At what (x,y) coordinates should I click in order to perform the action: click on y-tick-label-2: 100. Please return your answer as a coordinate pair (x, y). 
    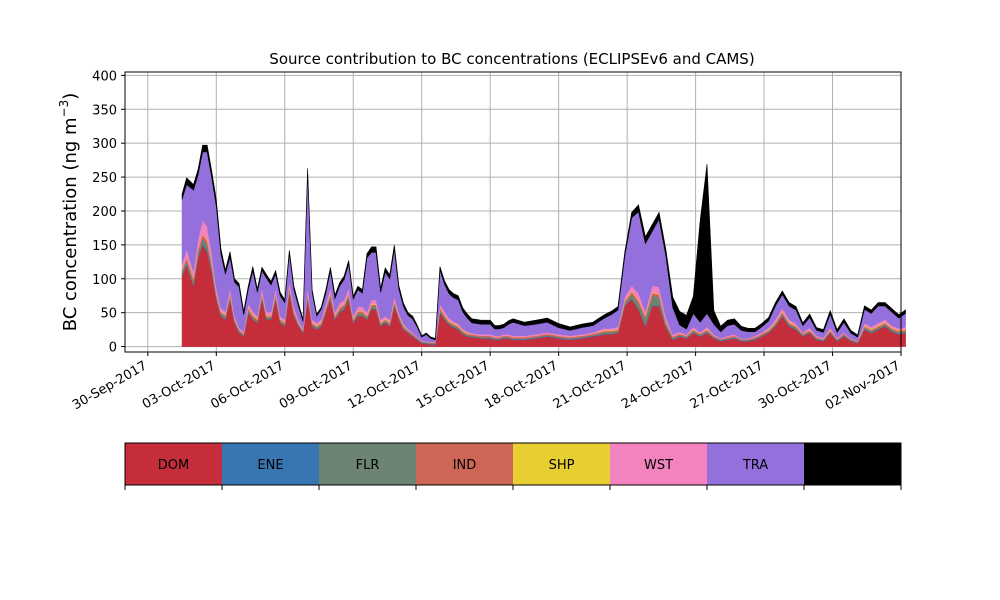
    Looking at the image, I should click on (104, 280).